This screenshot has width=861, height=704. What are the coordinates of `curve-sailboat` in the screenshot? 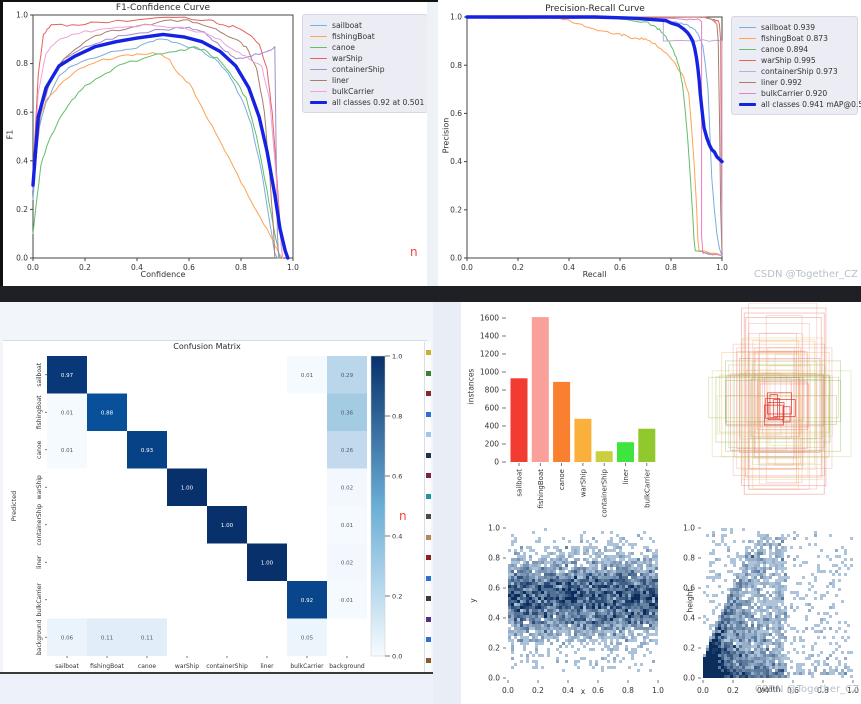 It's located at (155, 148).